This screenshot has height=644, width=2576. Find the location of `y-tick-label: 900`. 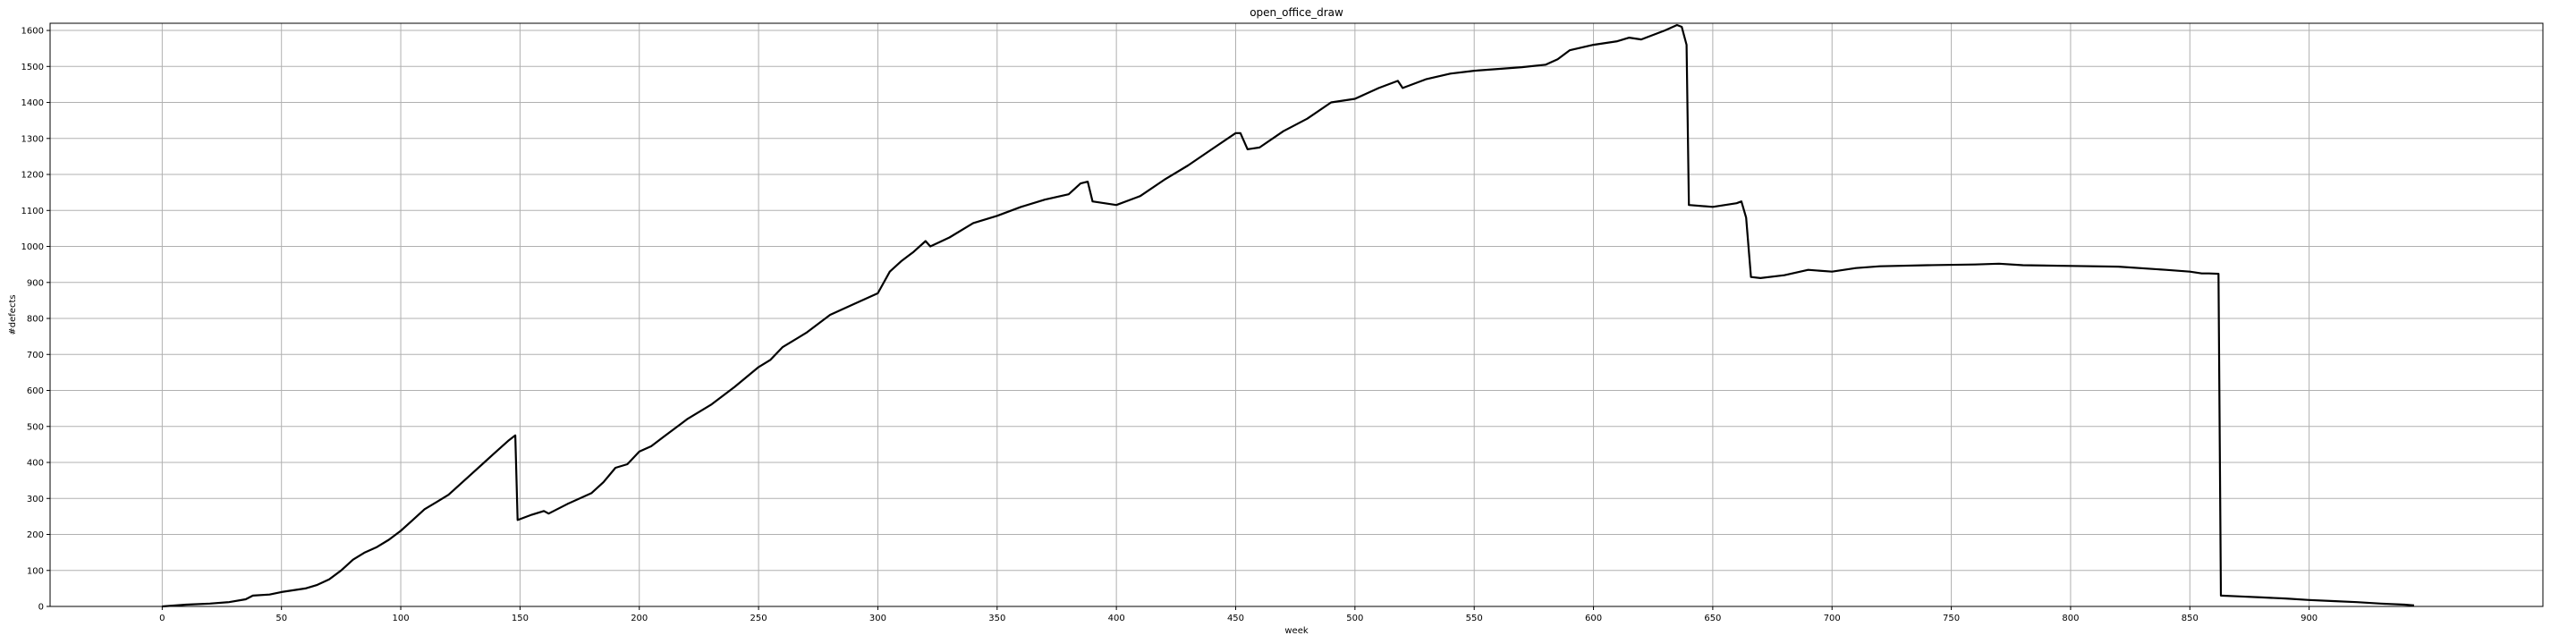

y-tick-label: 900 is located at coordinates (35, 283).